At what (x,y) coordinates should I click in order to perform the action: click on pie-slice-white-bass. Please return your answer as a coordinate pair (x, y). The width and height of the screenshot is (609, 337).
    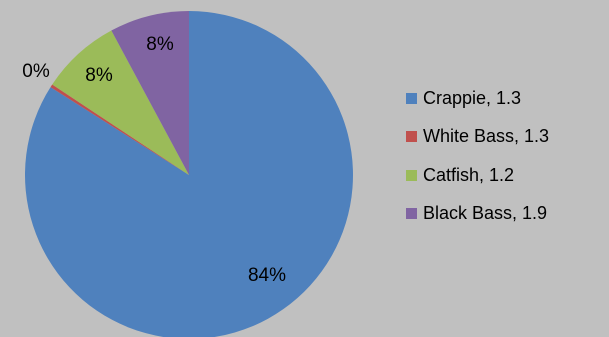
    Looking at the image, I should click on (119, 129).